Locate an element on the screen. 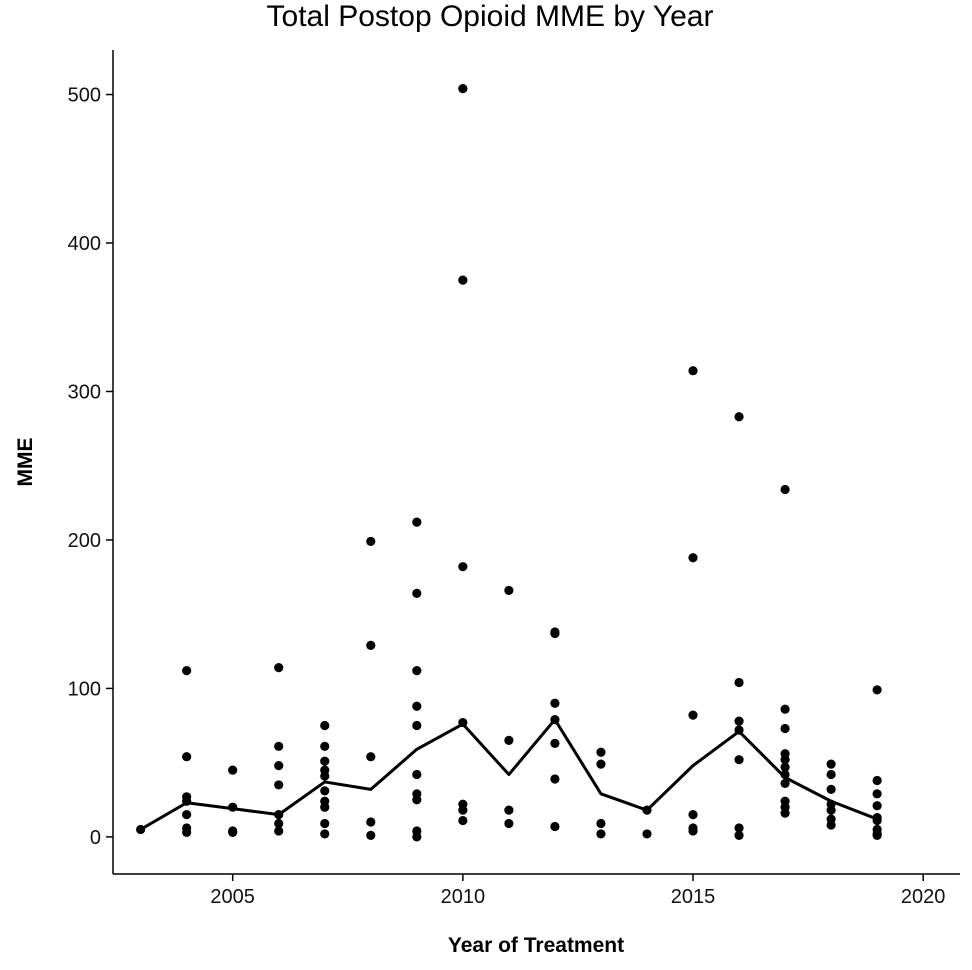 The height and width of the screenshot is (970, 972). y-tick-label: 300 is located at coordinates (84, 392).